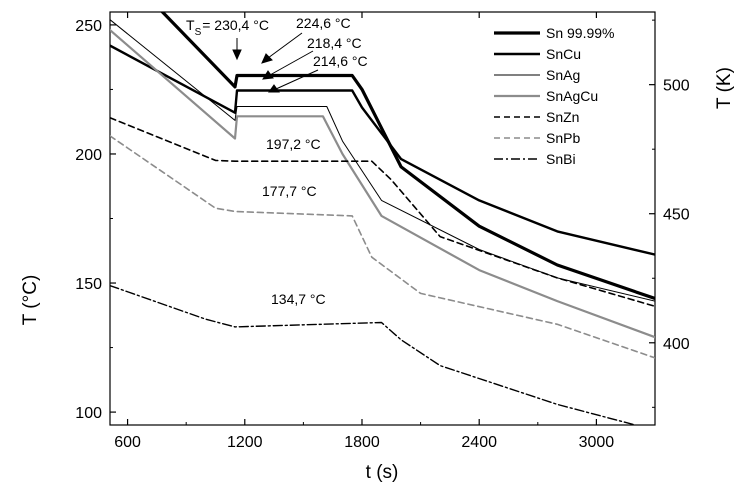  Describe the element at coordinates (561, 159) in the screenshot. I see `legend-label: SnBi` at that location.